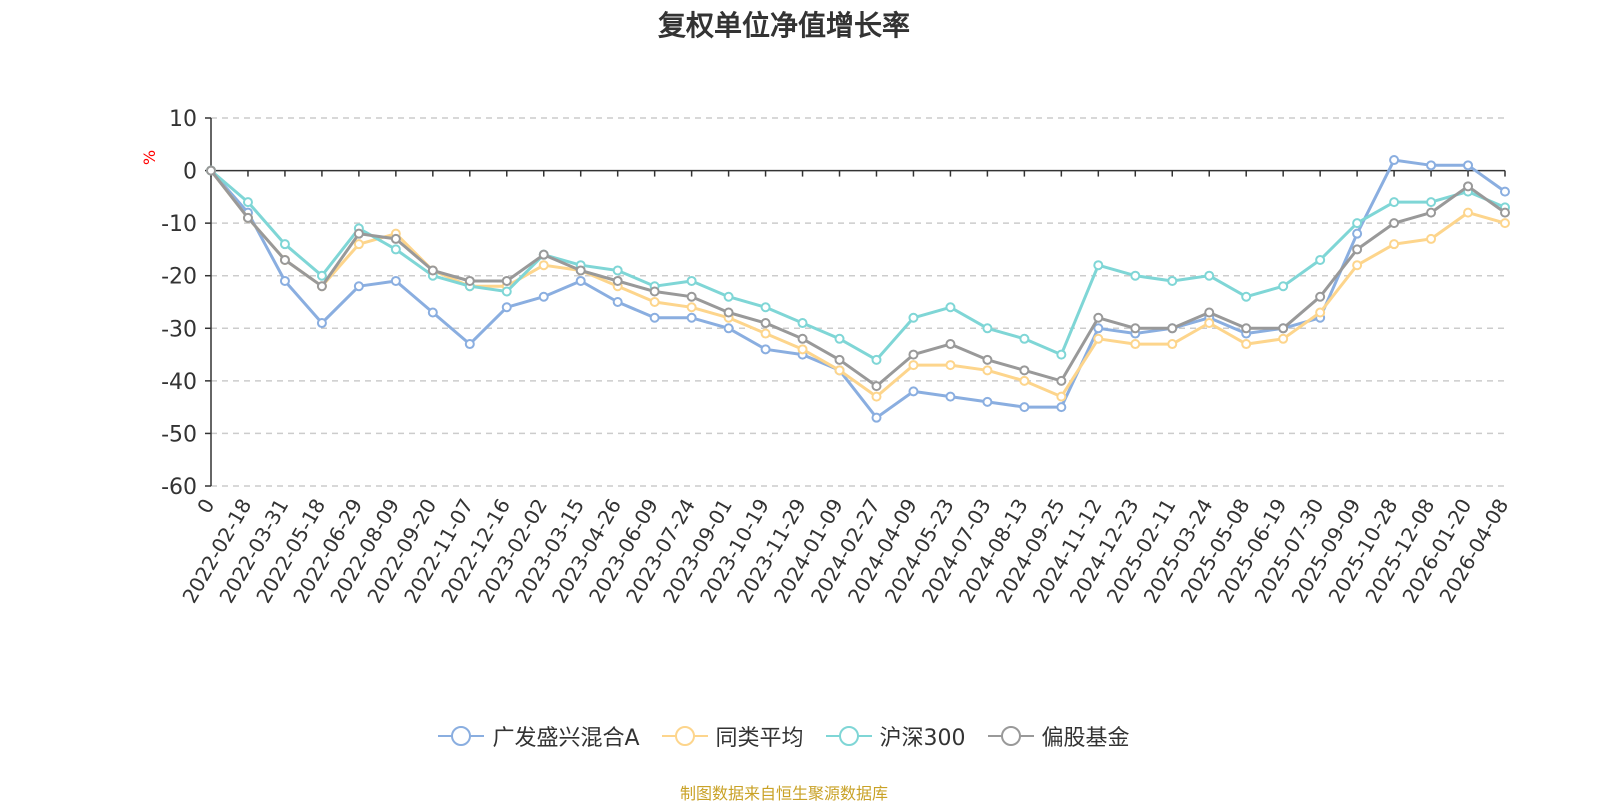  I want to click on source-note: 制图数据来自恒生聚源数据库, so click(783, 793).